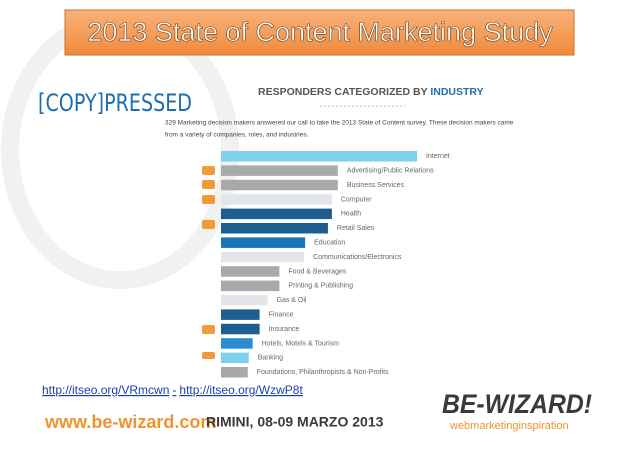 The height and width of the screenshot is (451, 638). I want to click on link: http://itseo.org/WzwP8t, so click(241, 390).